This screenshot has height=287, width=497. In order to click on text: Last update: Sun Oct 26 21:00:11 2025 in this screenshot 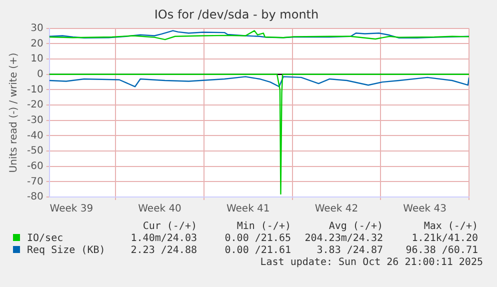, I will do `click(371, 263)`.